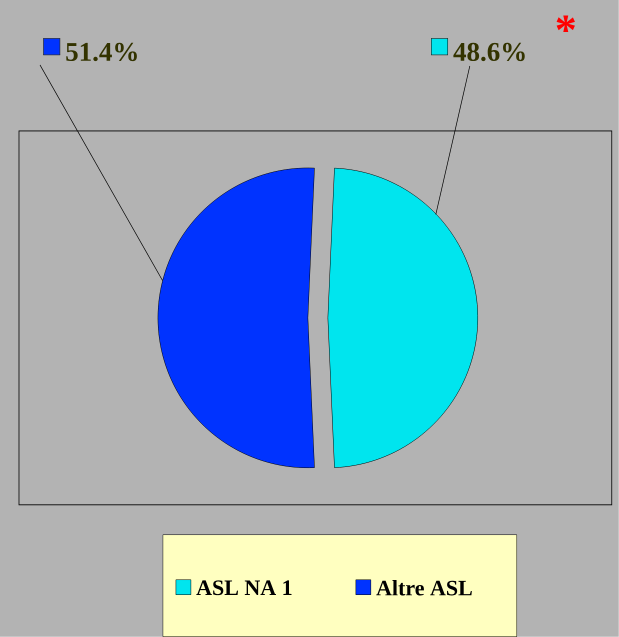 The height and width of the screenshot is (637, 619). Describe the element at coordinates (489, 52) in the screenshot. I see `data-label: 48.6%` at that location.